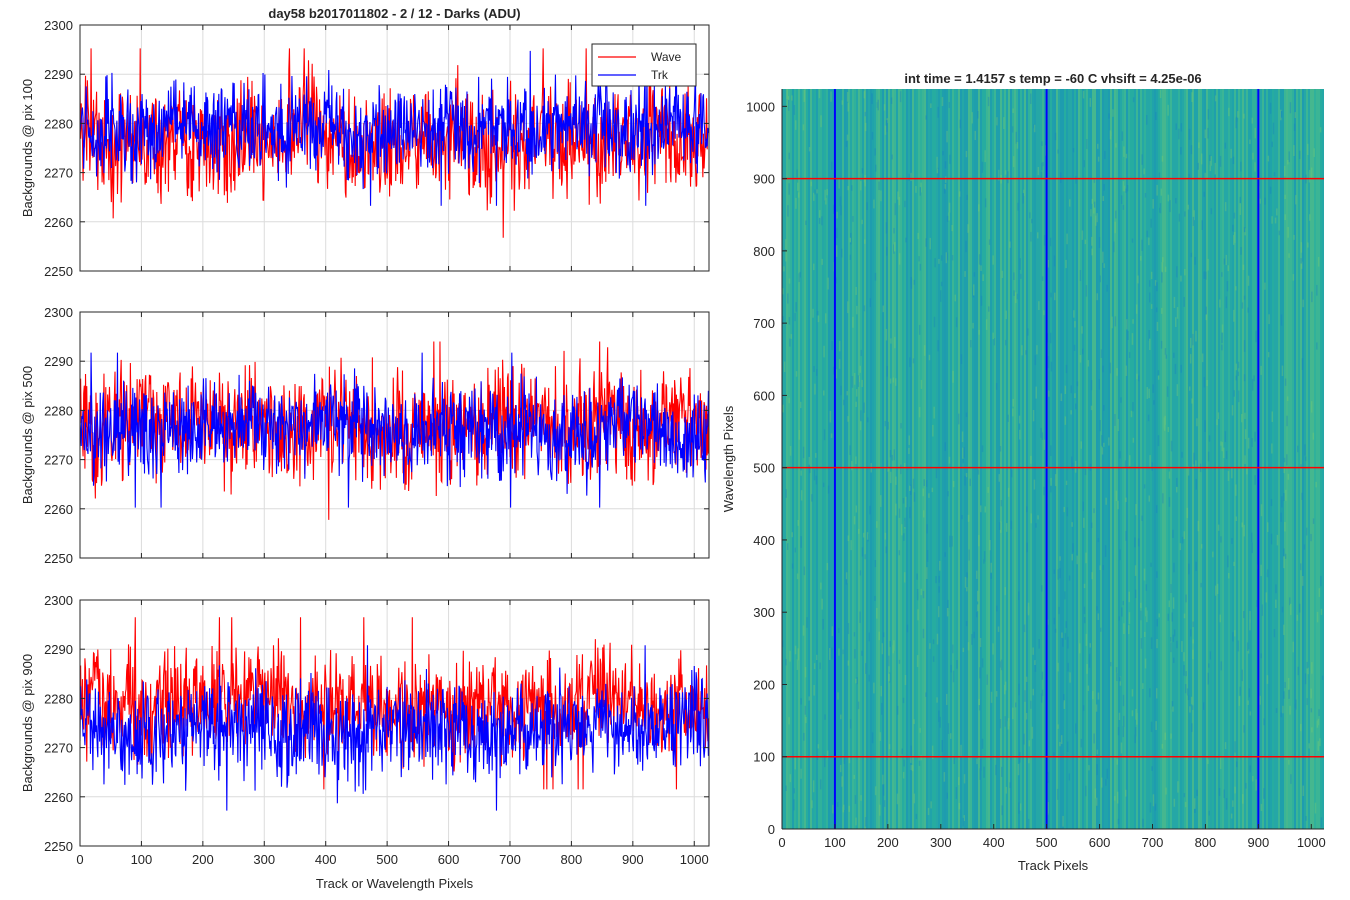  I want to click on y-tick-label: 2270, so click(58, 173).